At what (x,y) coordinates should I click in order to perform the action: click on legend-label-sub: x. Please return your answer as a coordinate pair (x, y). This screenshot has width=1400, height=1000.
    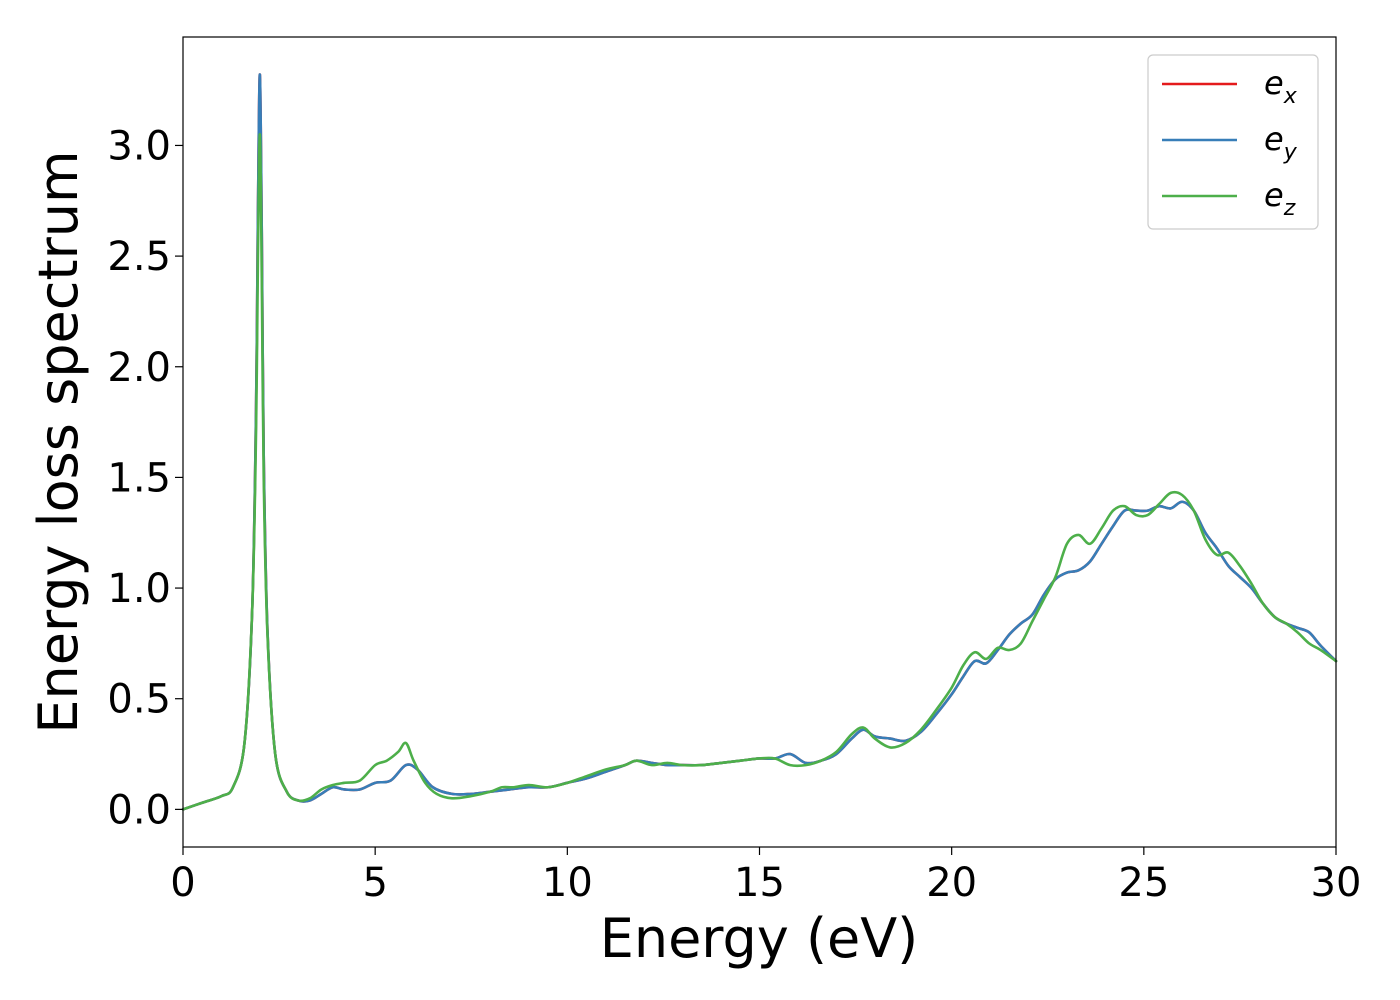
    Looking at the image, I should click on (1290, 96).